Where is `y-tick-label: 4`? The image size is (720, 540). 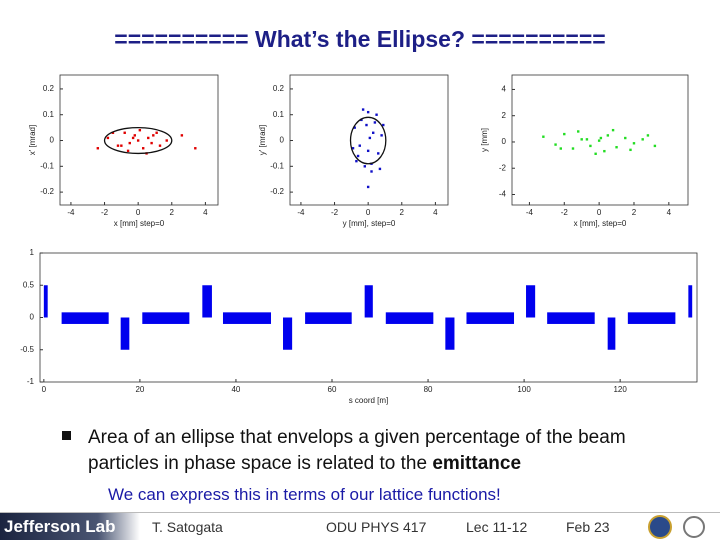 y-tick-label: 4 is located at coordinates (504, 89).